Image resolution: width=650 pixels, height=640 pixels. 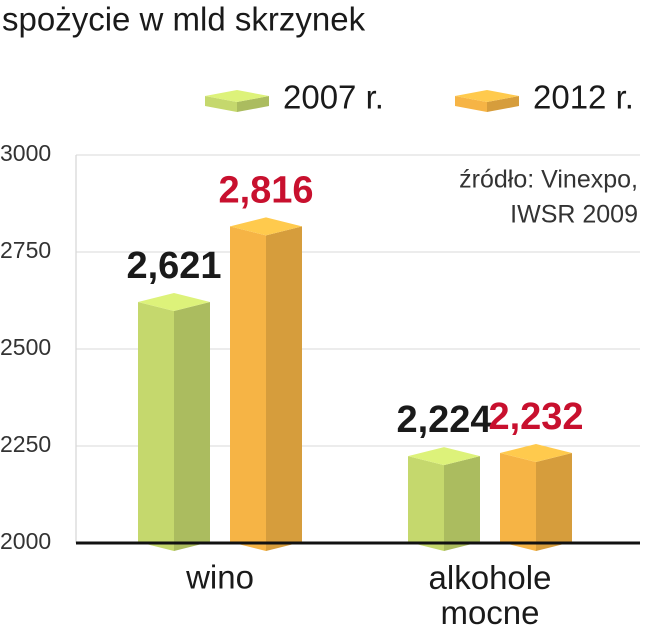 What do you see at coordinates (535, 417) in the screenshot?
I see `value-label: 2,232` at bounding box center [535, 417].